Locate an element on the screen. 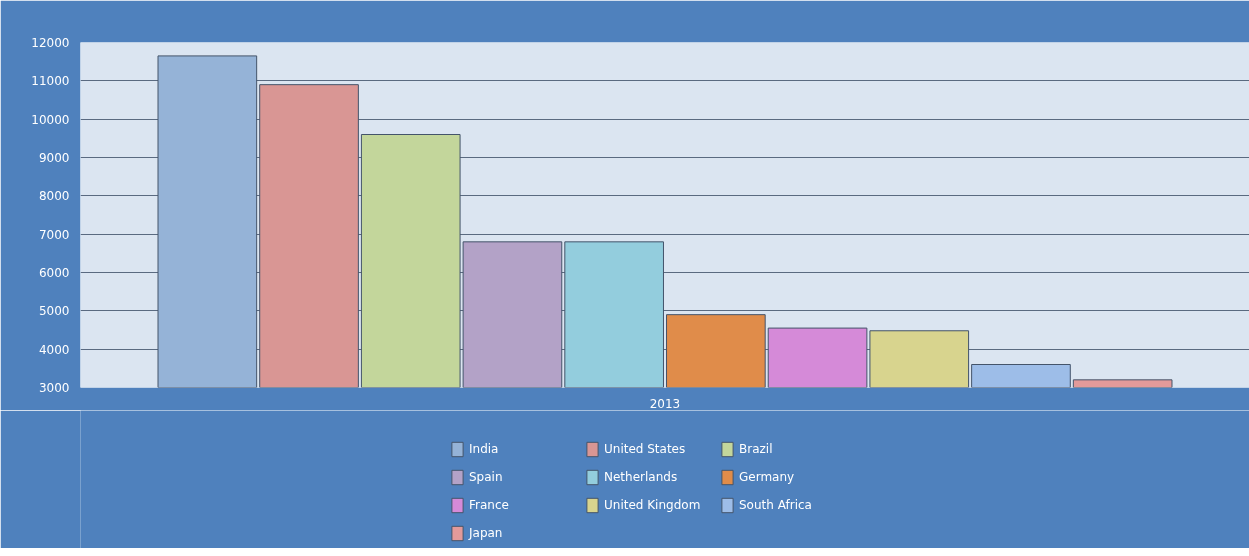 The height and width of the screenshot is (556, 1249). y-tick-label: 9000 is located at coordinates (54, 158).